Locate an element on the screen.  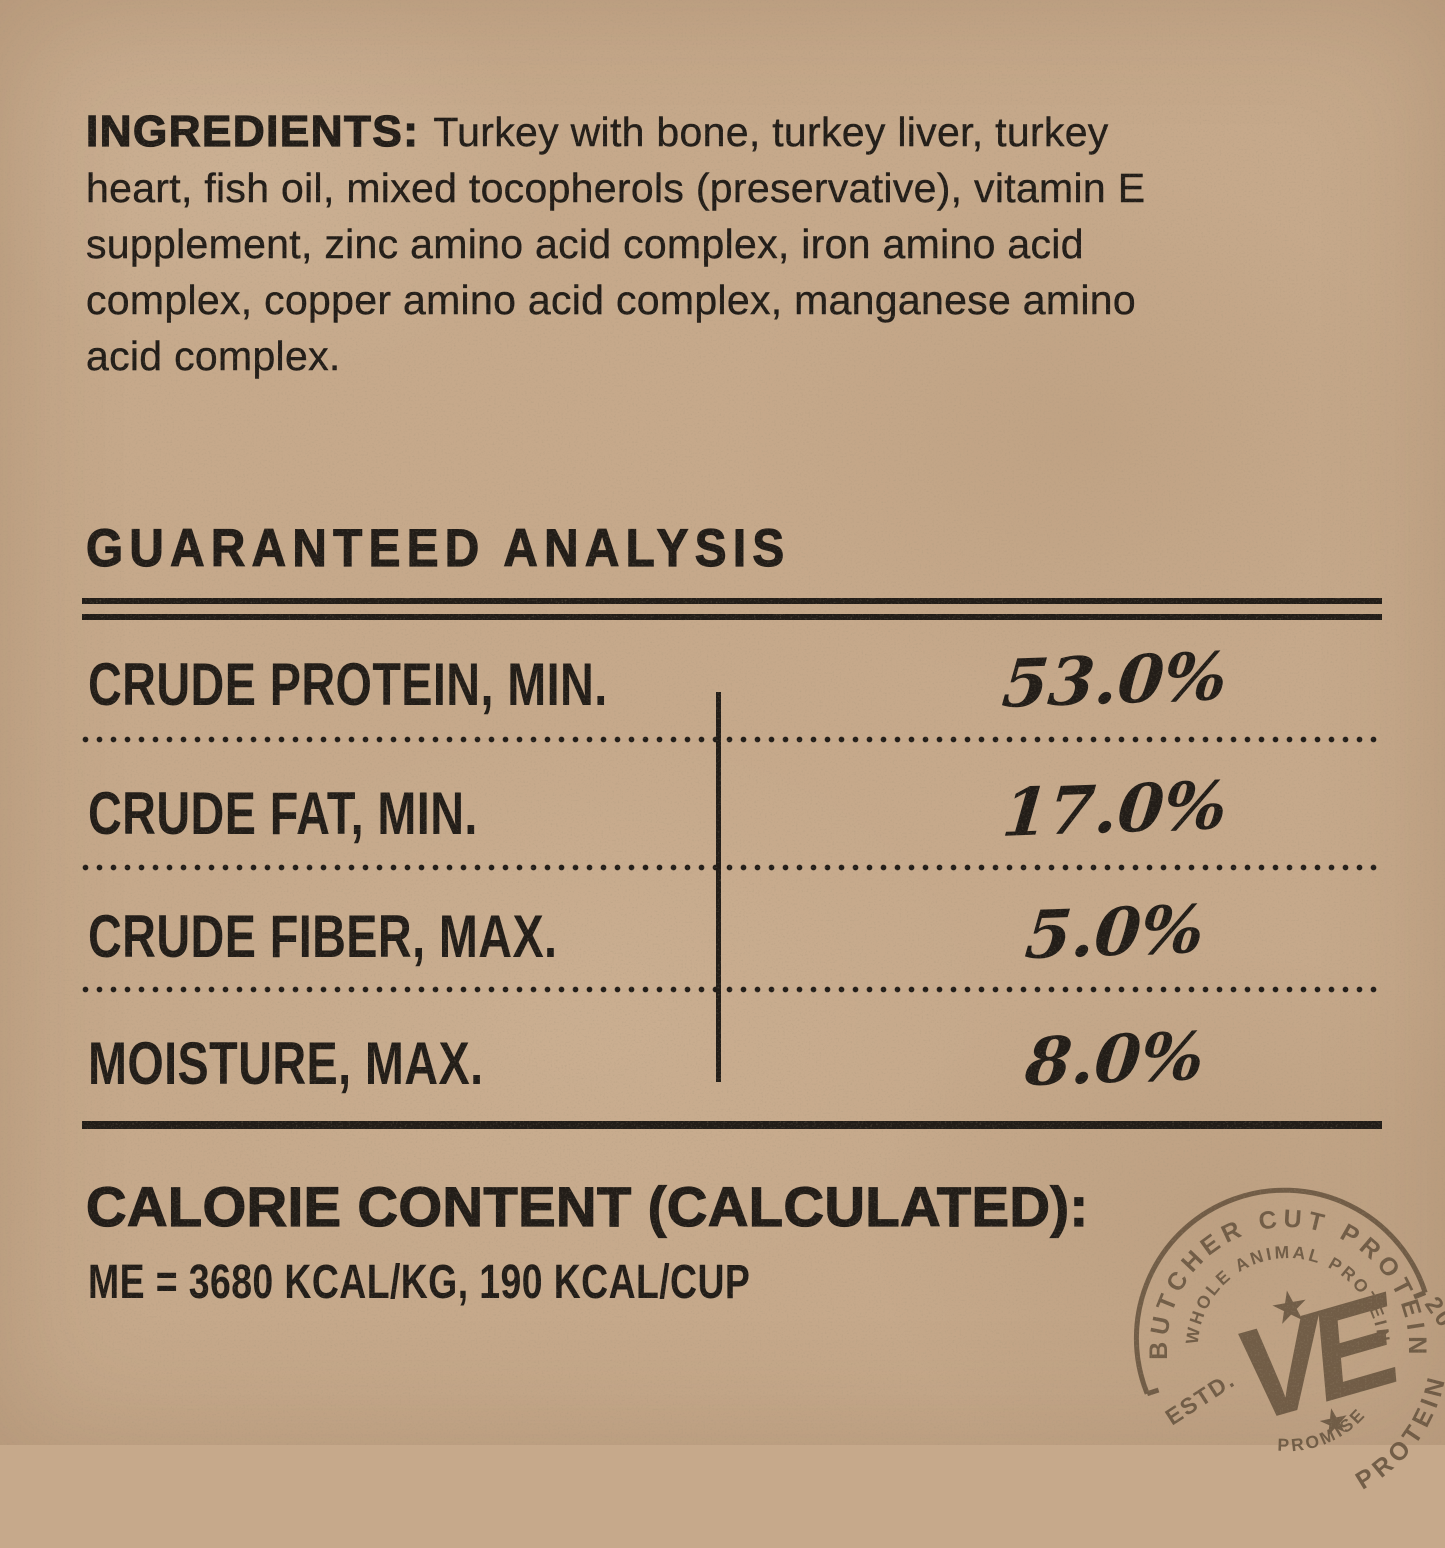
ingredients-heading: INGREDIENTS: is located at coordinates (252, 131).